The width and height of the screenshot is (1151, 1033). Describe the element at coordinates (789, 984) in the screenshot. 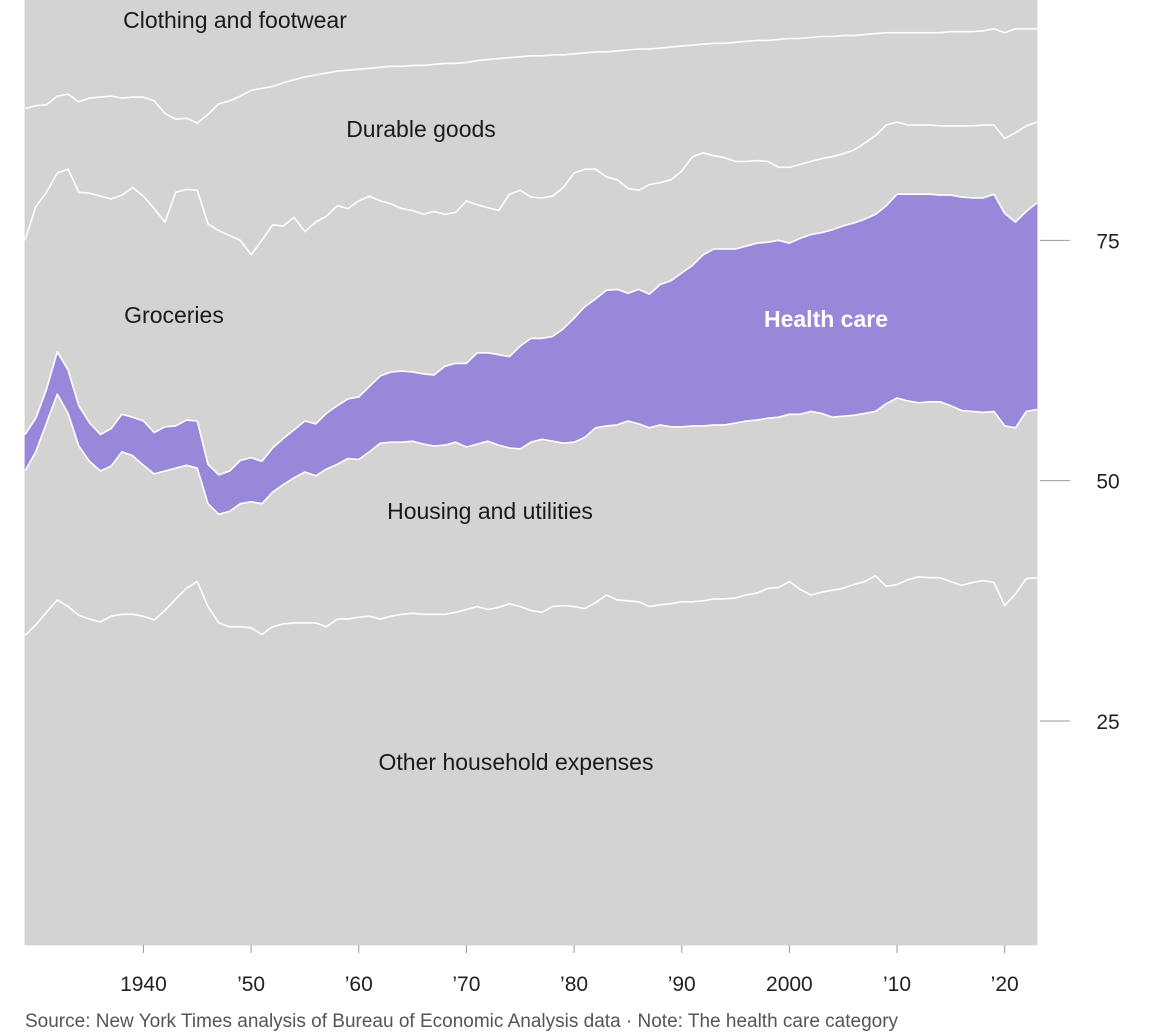

I see `x-tick-label: 2000` at that location.